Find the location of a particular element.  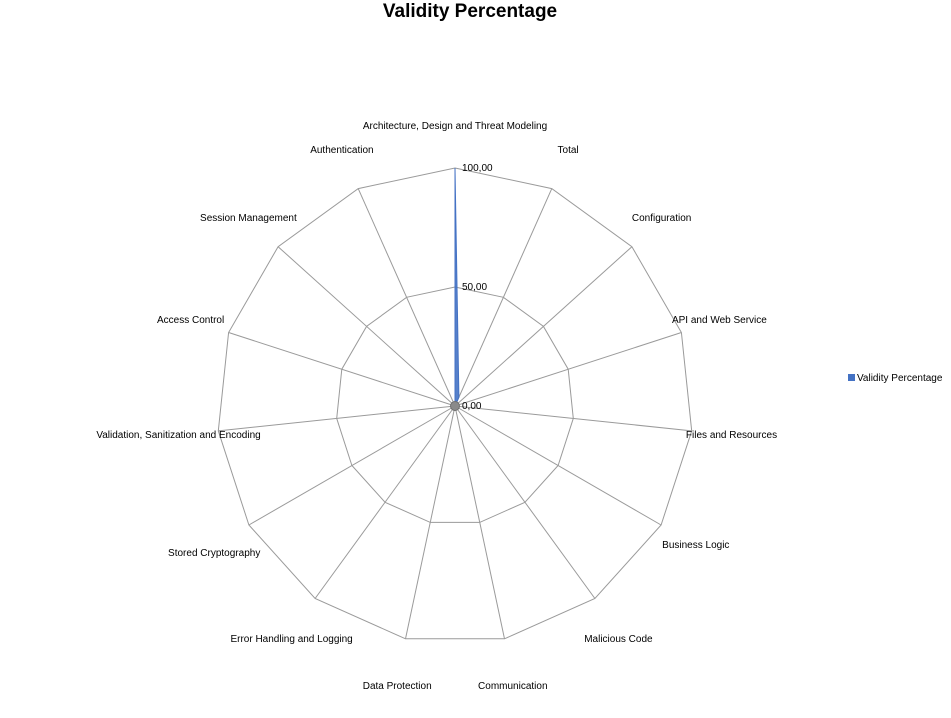

category-label: Error Handling and Logging is located at coordinates (291, 639).